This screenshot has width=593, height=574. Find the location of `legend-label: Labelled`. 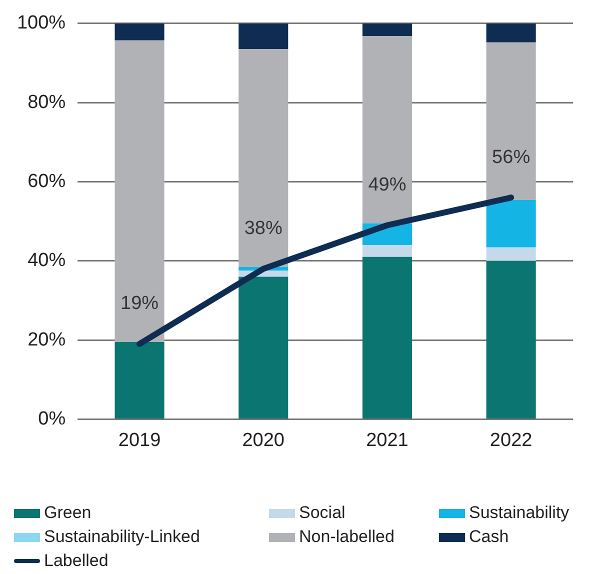

legend-label: Labelled is located at coordinates (76, 561).